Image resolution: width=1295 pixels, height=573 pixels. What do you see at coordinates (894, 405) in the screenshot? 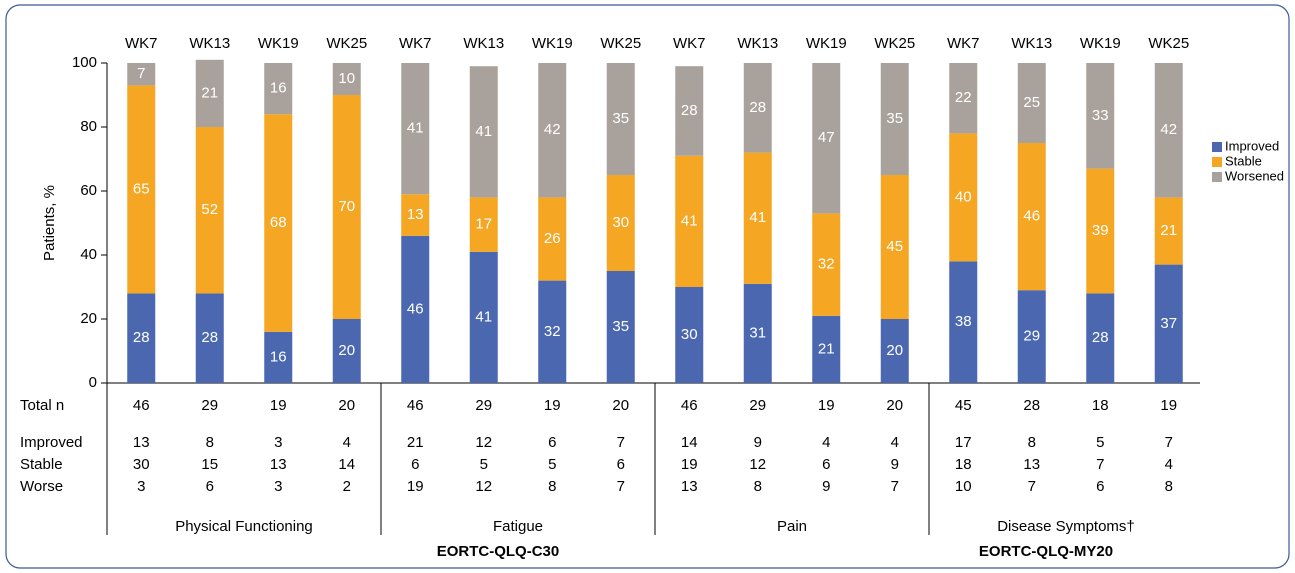
I see `table-cell: 20` at bounding box center [894, 405].